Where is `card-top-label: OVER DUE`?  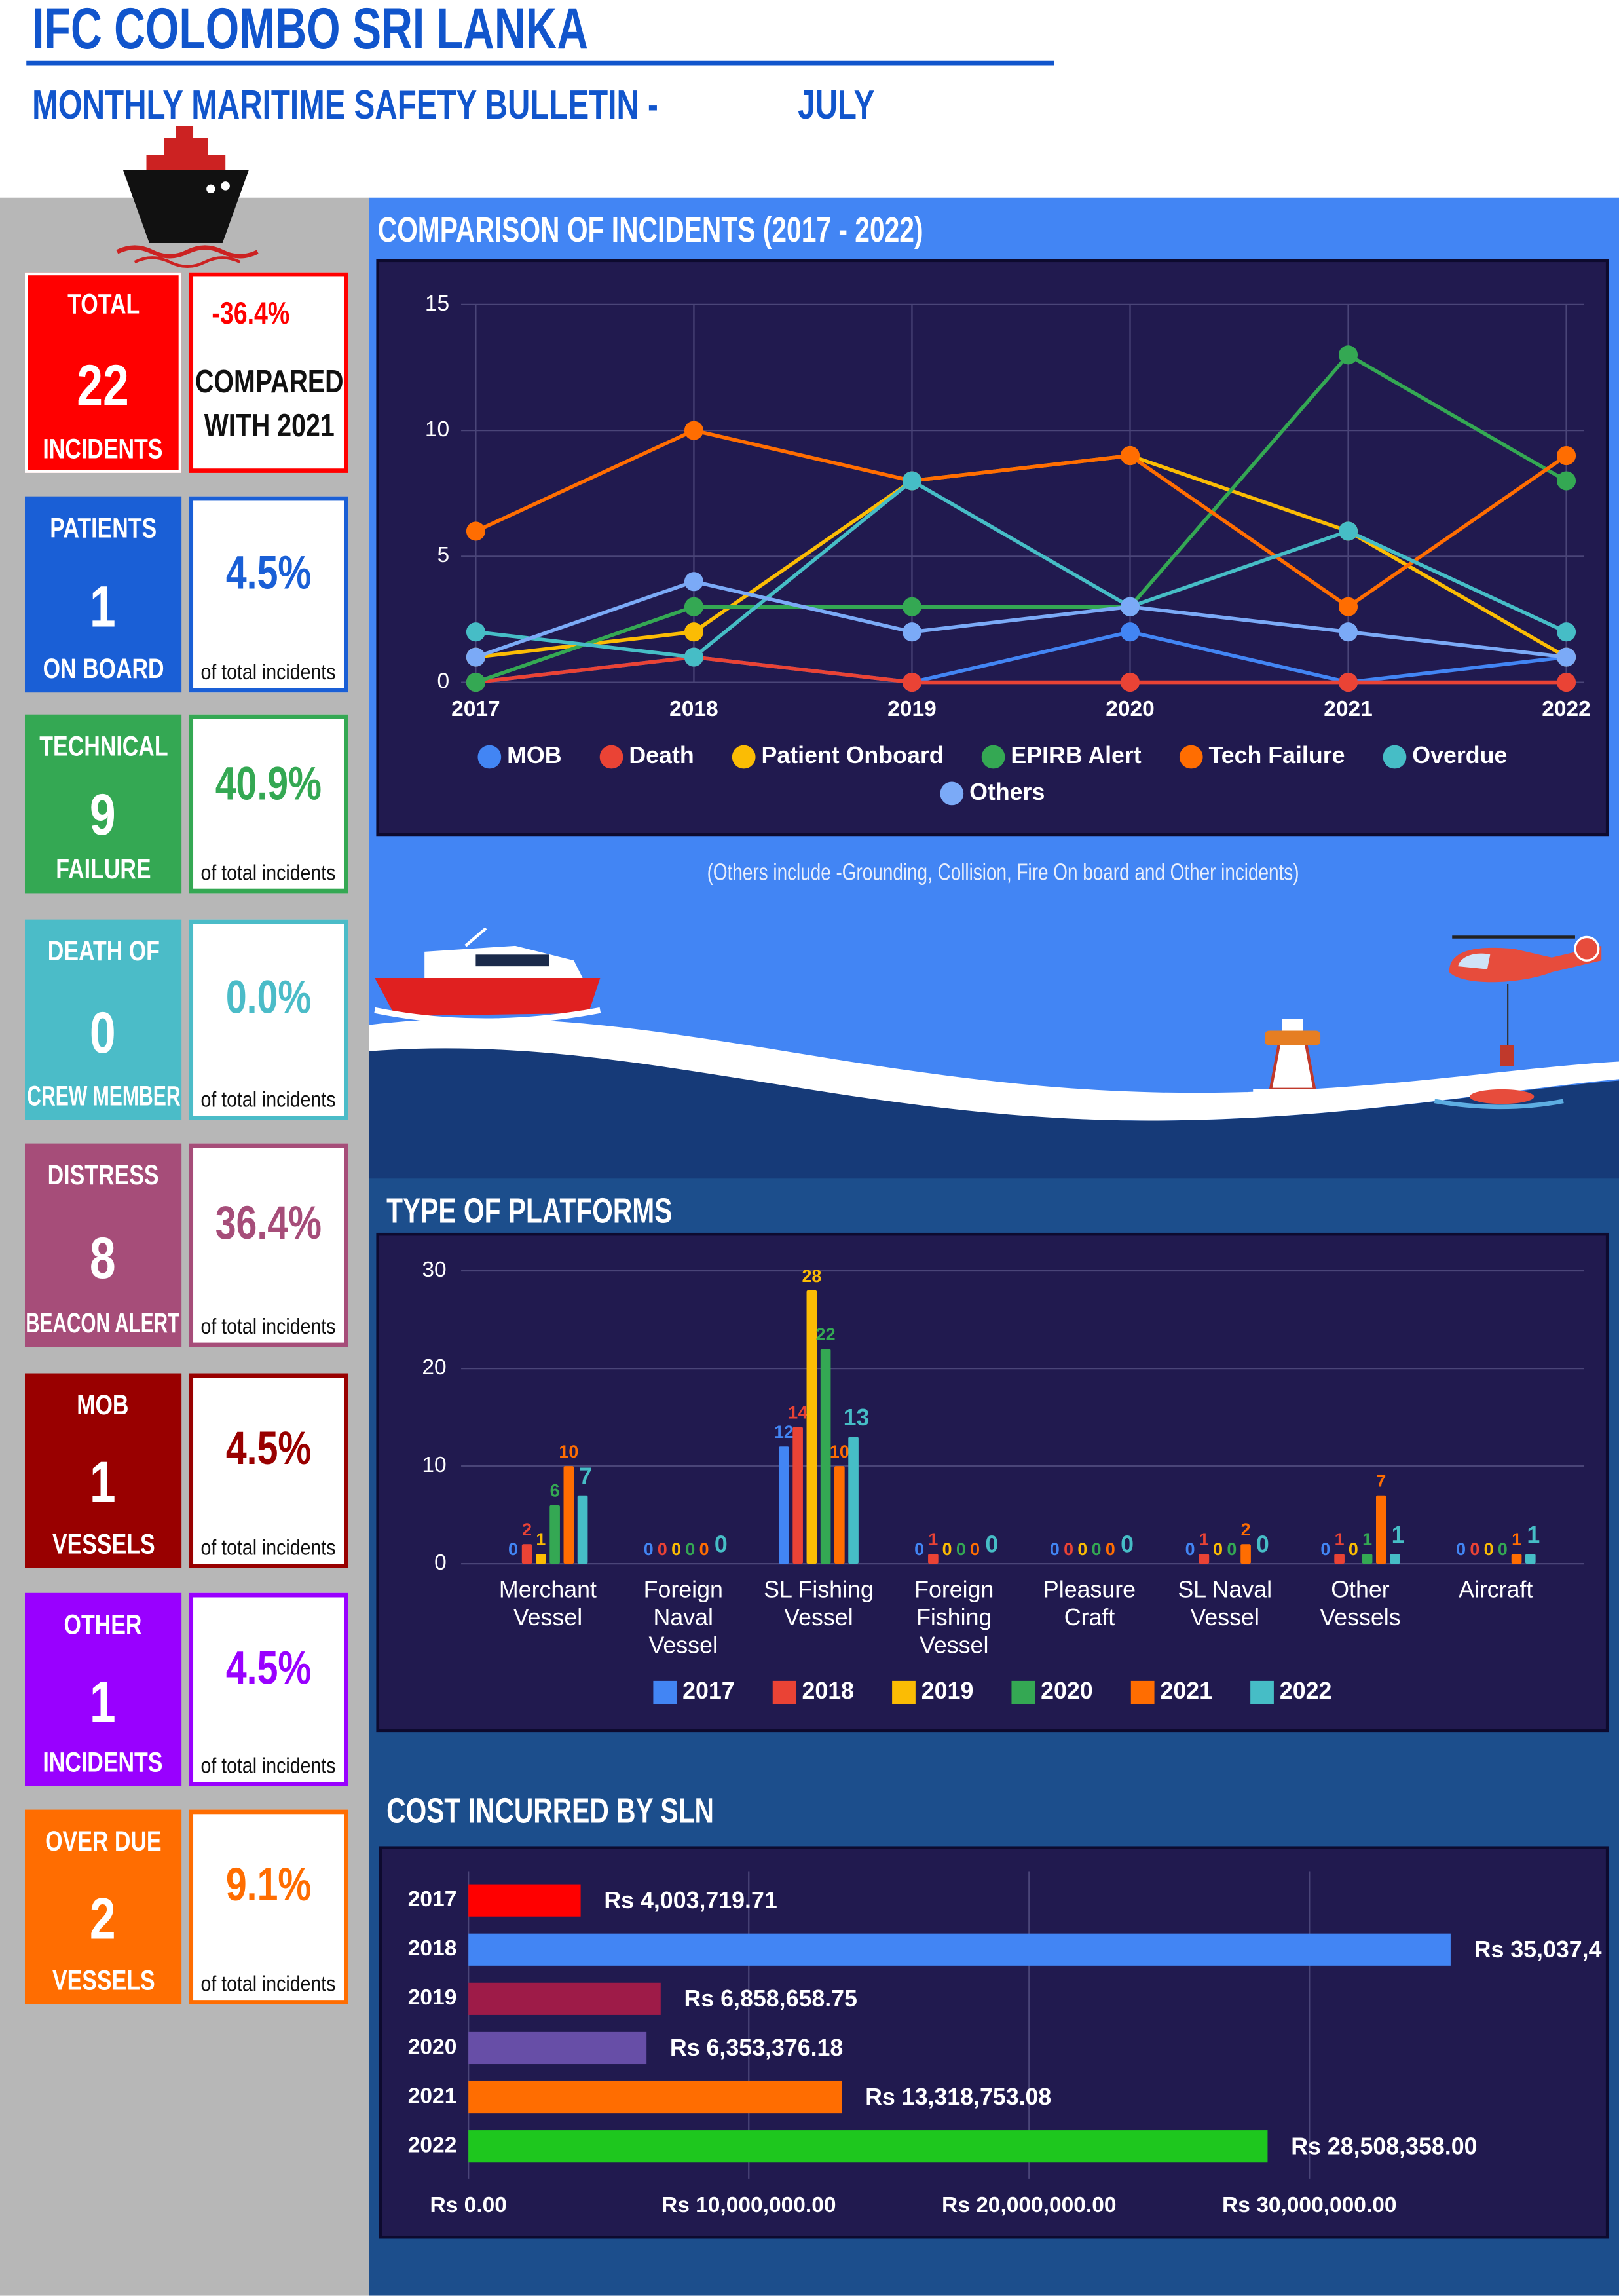 card-top-label: OVER DUE is located at coordinates (103, 1842).